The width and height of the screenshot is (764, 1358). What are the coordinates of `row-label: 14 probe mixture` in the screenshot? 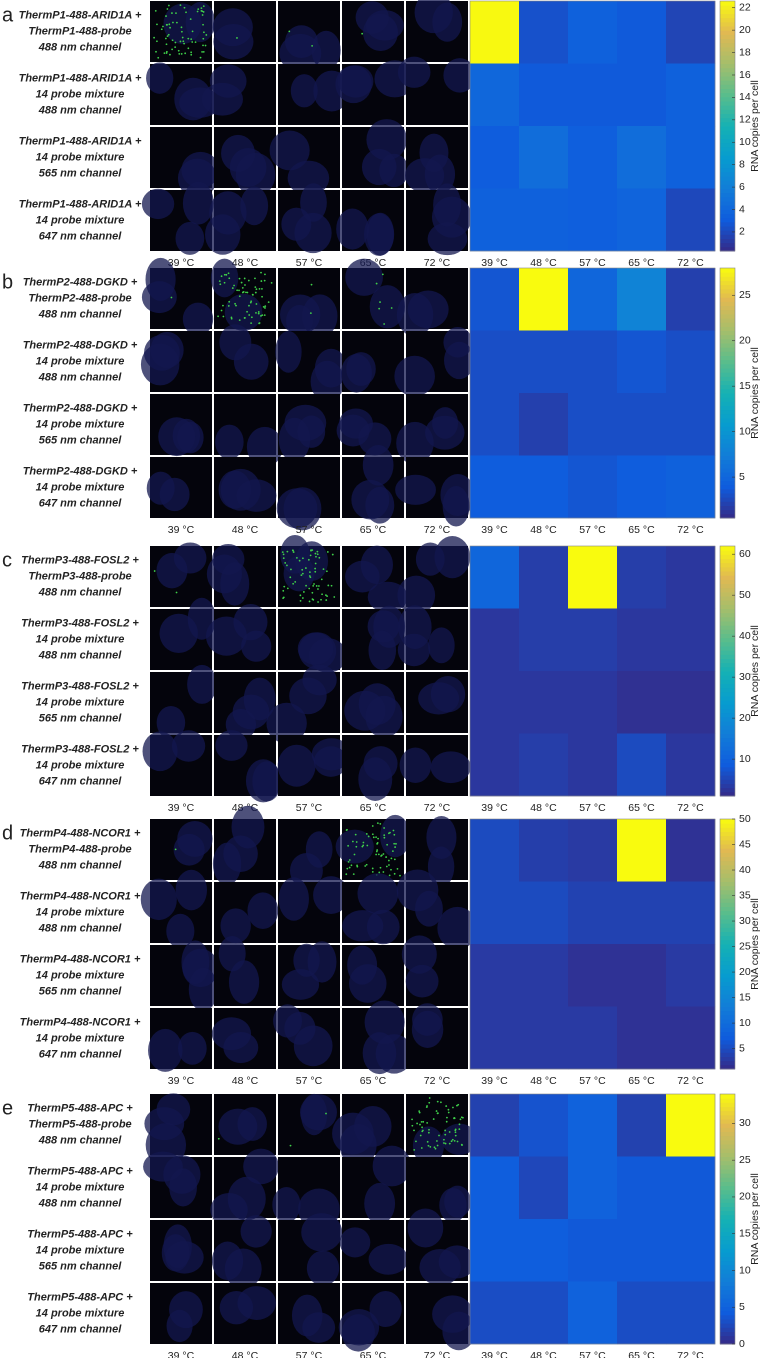 It's located at (80, 639).